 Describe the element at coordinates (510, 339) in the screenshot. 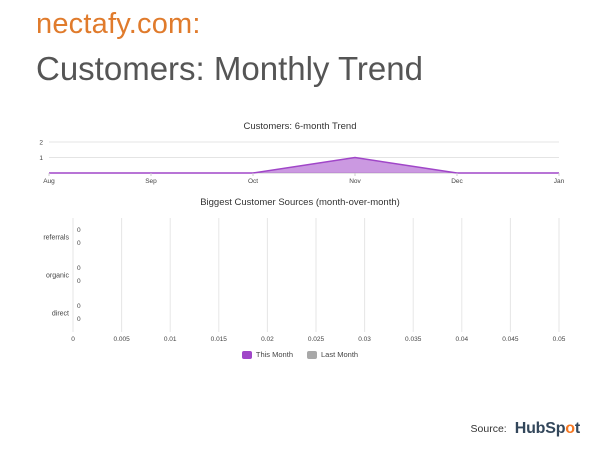

I see `sources-x-tick-label: 0.045` at that location.